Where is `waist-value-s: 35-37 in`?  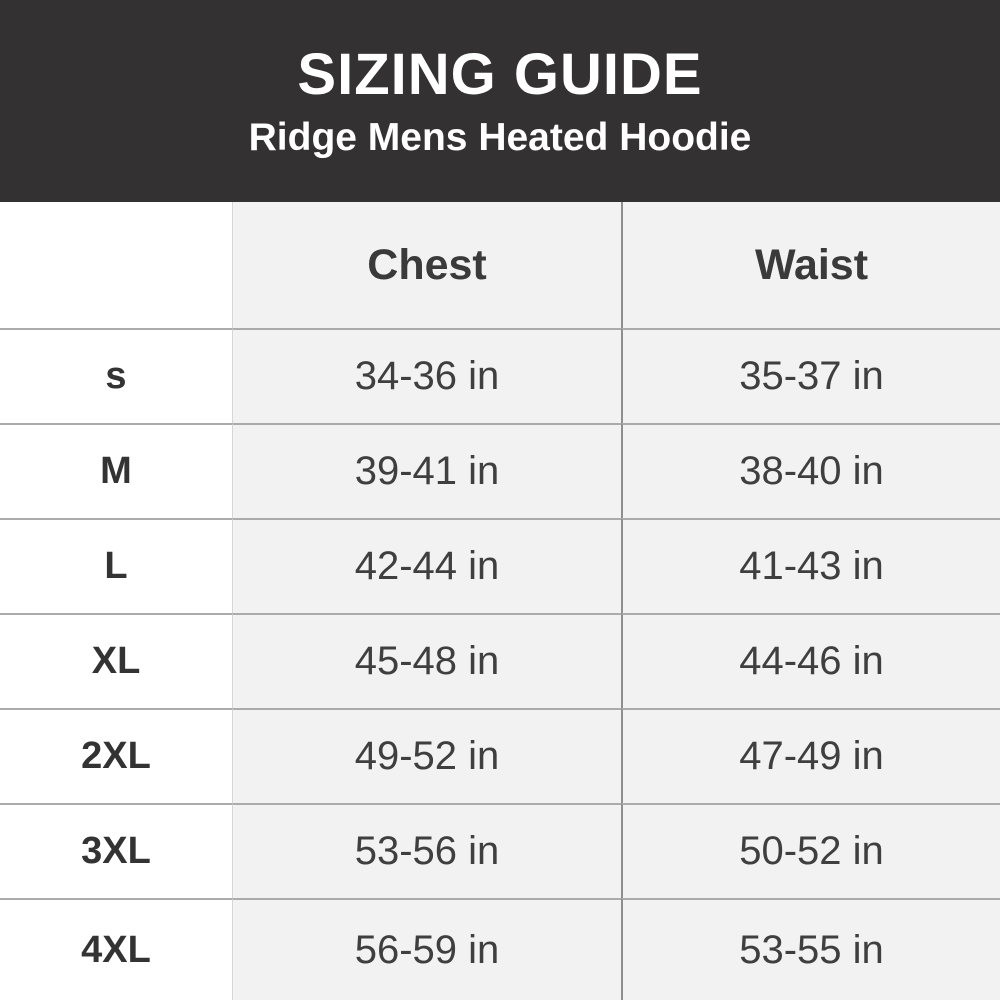 waist-value-s: 35-37 in is located at coordinates (810, 375).